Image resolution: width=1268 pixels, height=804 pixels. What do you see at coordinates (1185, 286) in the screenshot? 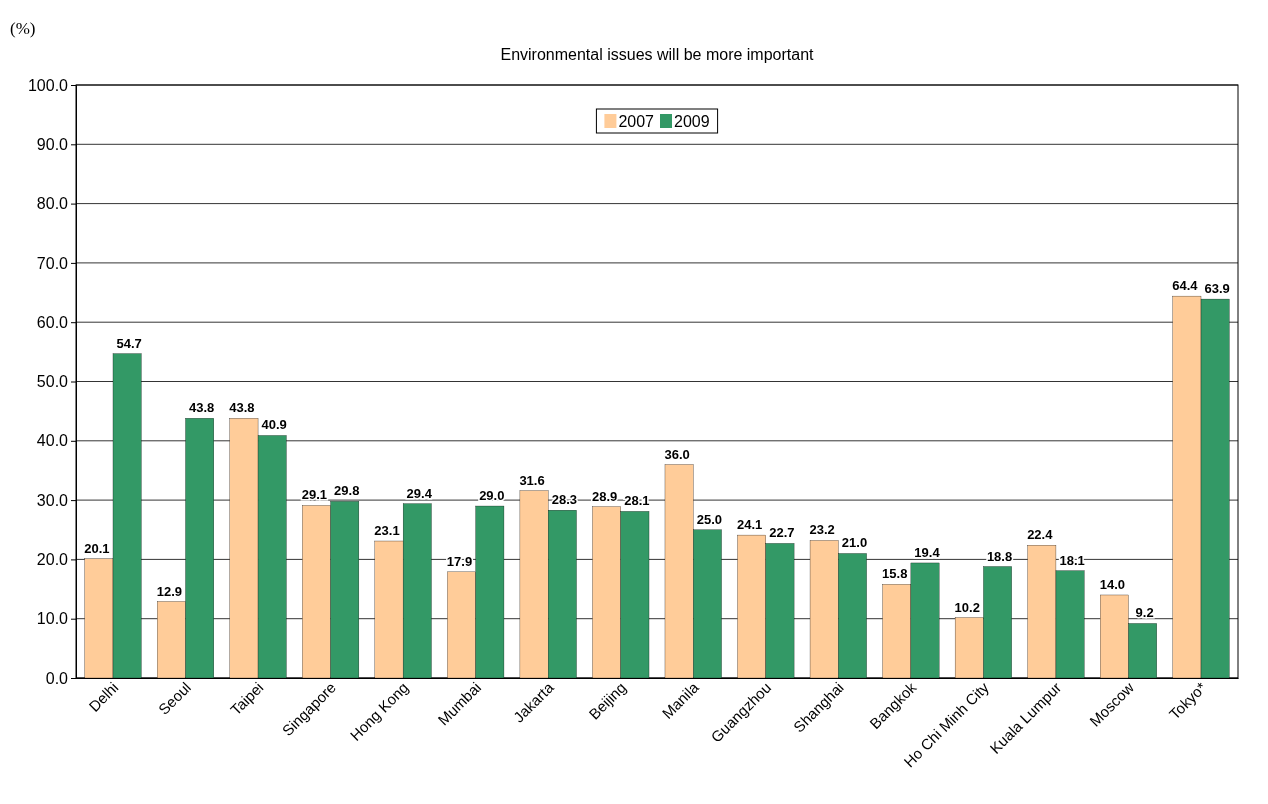
I see `data-label: 64.4` at bounding box center [1185, 286].